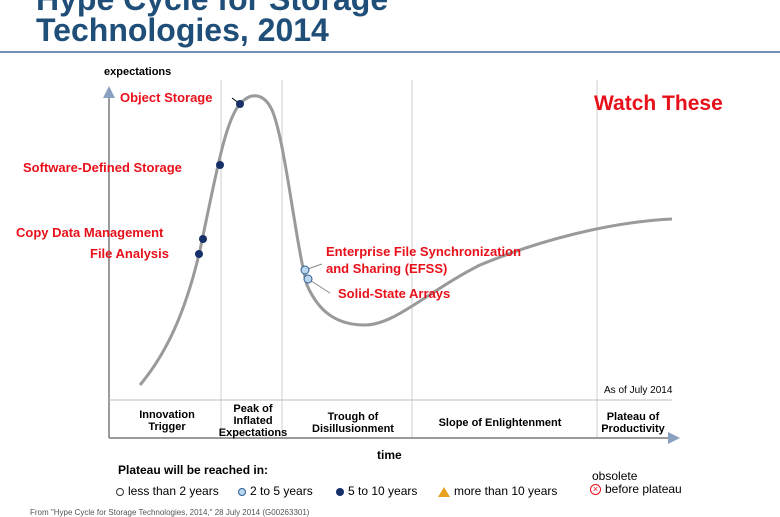 The height and width of the screenshot is (517, 780). I want to click on label-efss-line2: and Sharing (EFSS), so click(386, 268).